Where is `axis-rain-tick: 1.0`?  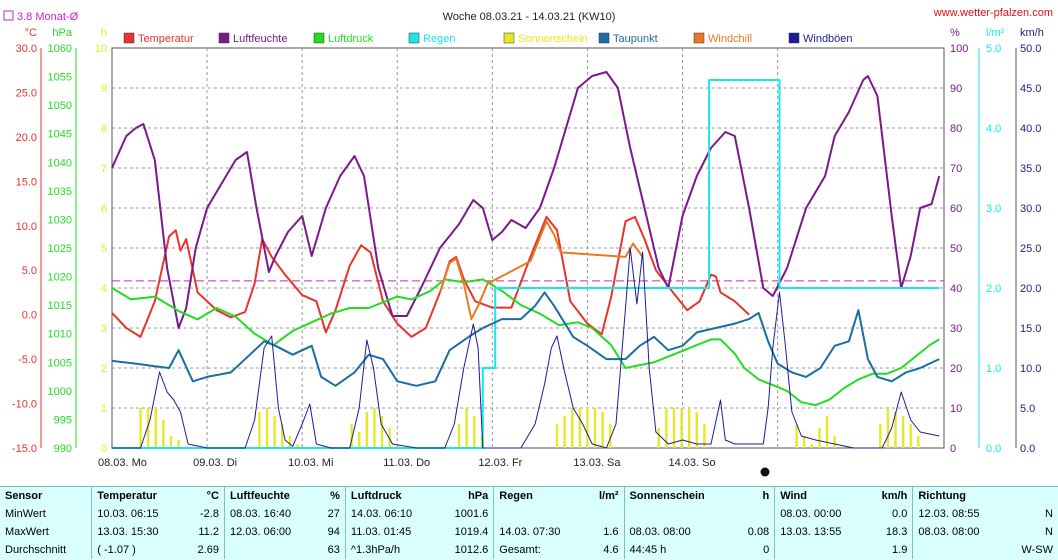
axis-rain-tick: 1.0 is located at coordinates (993, 369).